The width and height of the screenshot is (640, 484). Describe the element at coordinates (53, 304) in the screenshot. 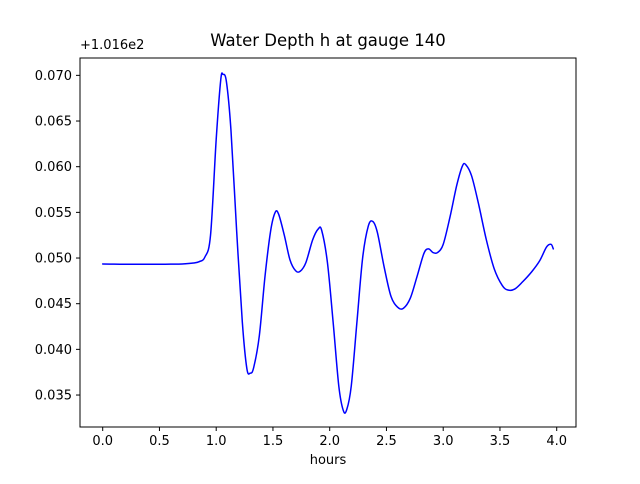

I see `y-tick-label: 0.045` at that location.